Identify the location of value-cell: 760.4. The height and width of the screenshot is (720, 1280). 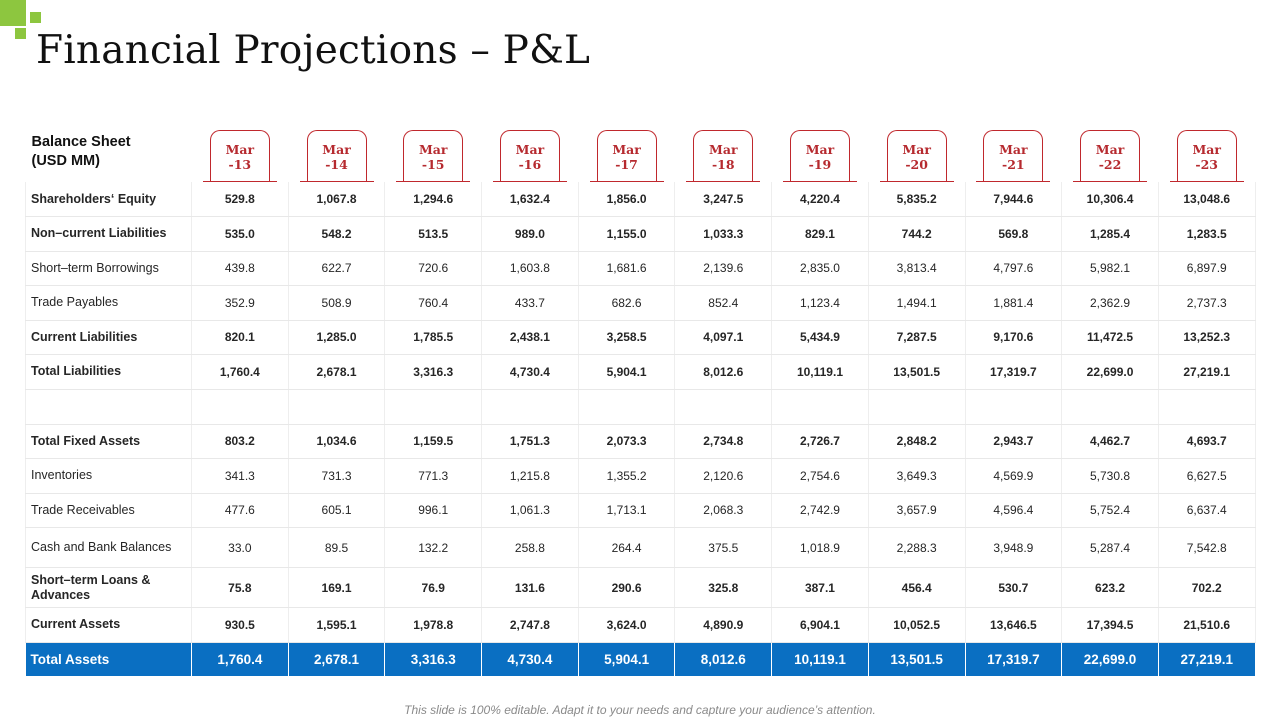
(433, 303).